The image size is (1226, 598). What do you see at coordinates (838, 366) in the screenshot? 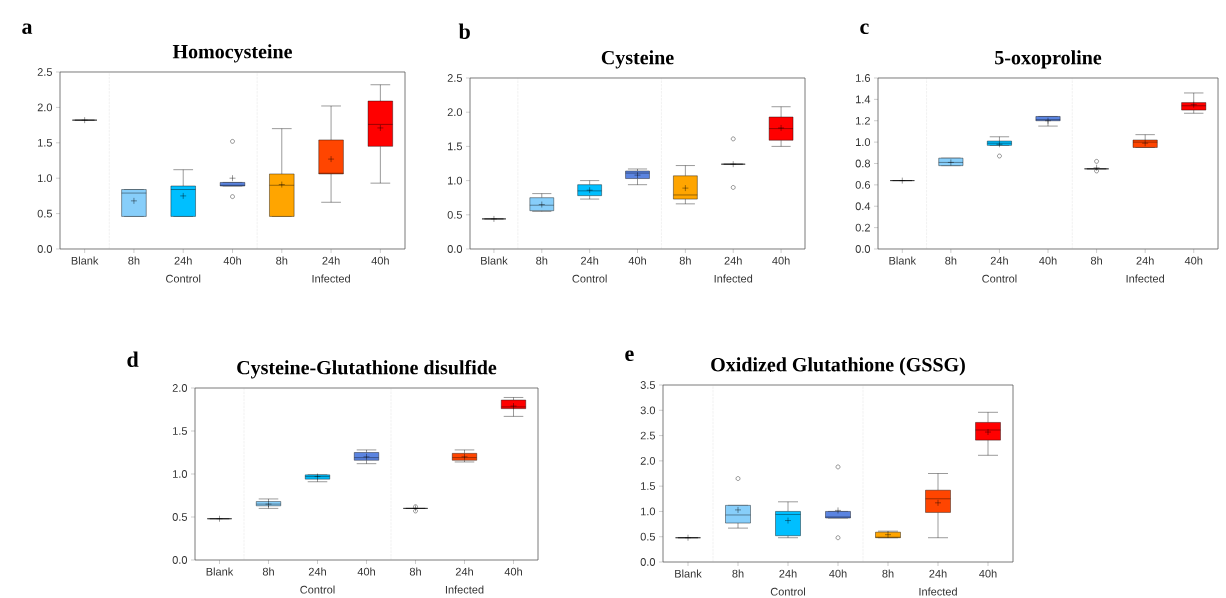
I see `chart-title: Oxidized Glutathione (GSSG)` at bounding box center [838, 366].